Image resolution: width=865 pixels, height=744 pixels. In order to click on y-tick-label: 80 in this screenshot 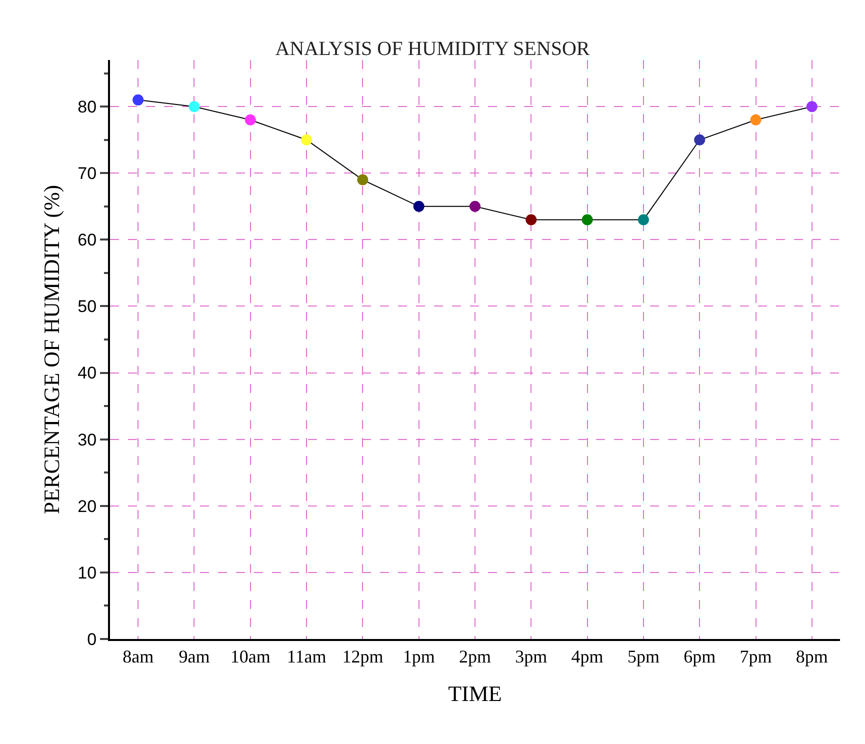, I will do `click(87, 107)`.